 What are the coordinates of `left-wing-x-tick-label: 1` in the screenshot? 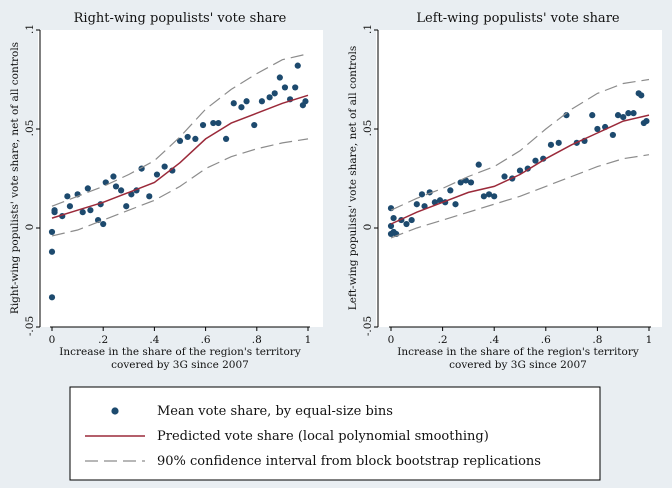 It's located at (649, 340).